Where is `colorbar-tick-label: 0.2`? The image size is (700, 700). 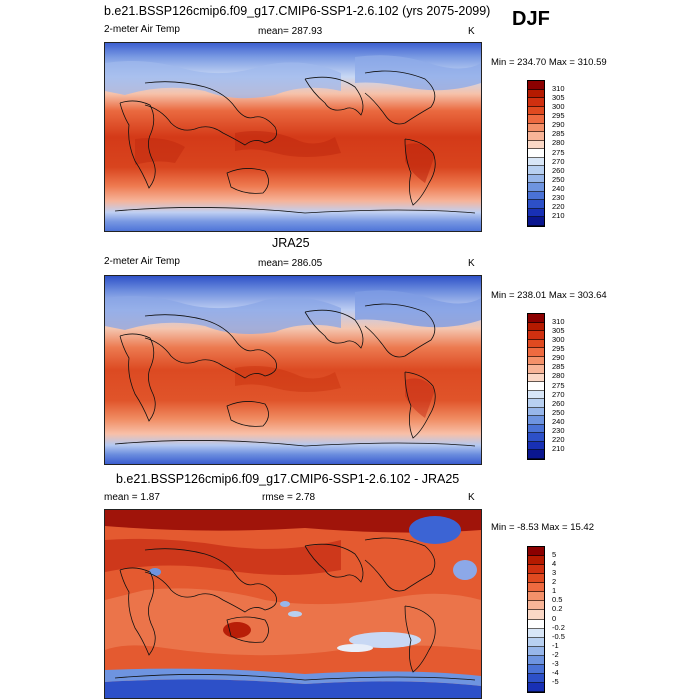 colorbar-tick-label: 0.2 is located at coordinates (557, 609).